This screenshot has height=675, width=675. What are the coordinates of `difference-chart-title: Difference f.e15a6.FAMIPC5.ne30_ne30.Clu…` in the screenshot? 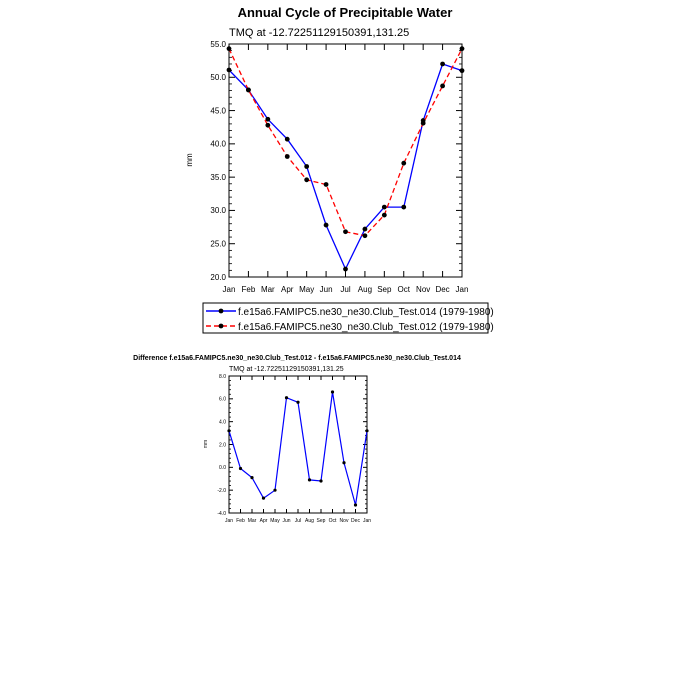 It's located at (297, 358).